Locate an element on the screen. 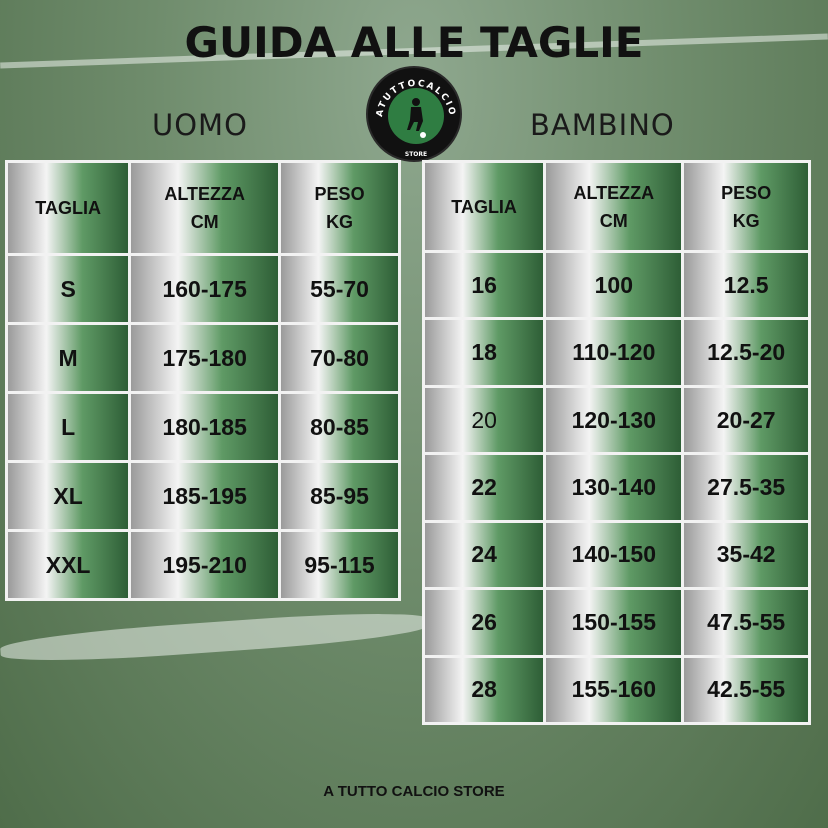  height-cell: 110-120 is located at coordinates (614, 352).